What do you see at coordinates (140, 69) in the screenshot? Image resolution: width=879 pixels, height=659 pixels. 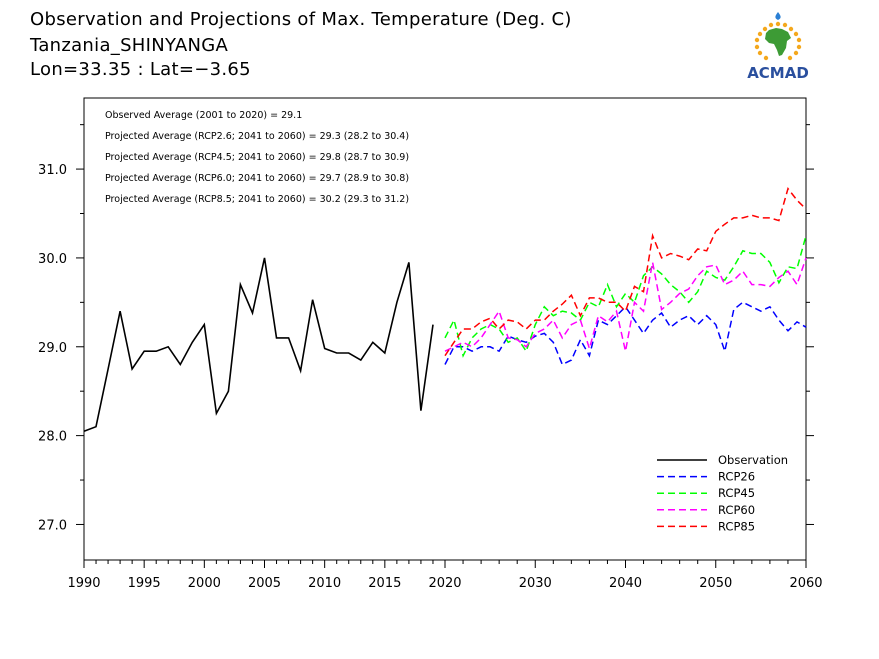 I see `coordinates-label: Lon=33.35 : Lat=−3.65` at bounding box center [140, 69].